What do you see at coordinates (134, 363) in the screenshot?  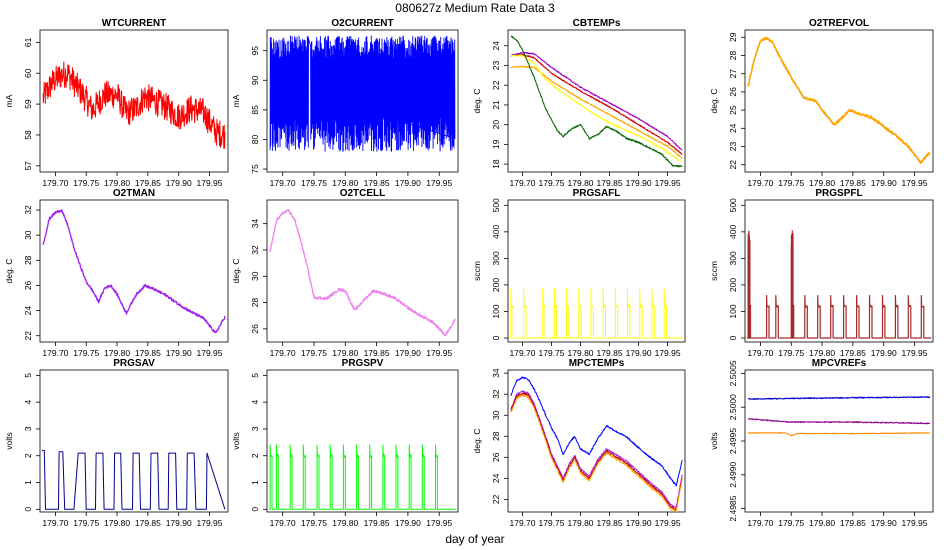 I see `panel-title: PRGSAV` at bounding box center [134, 363].